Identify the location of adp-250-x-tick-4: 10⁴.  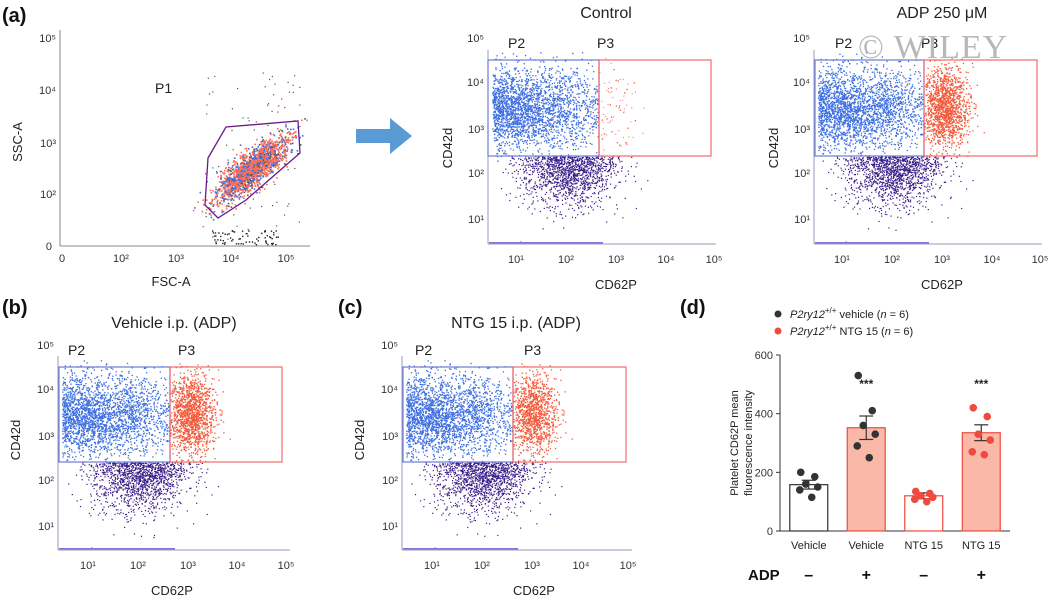
(992, 260).